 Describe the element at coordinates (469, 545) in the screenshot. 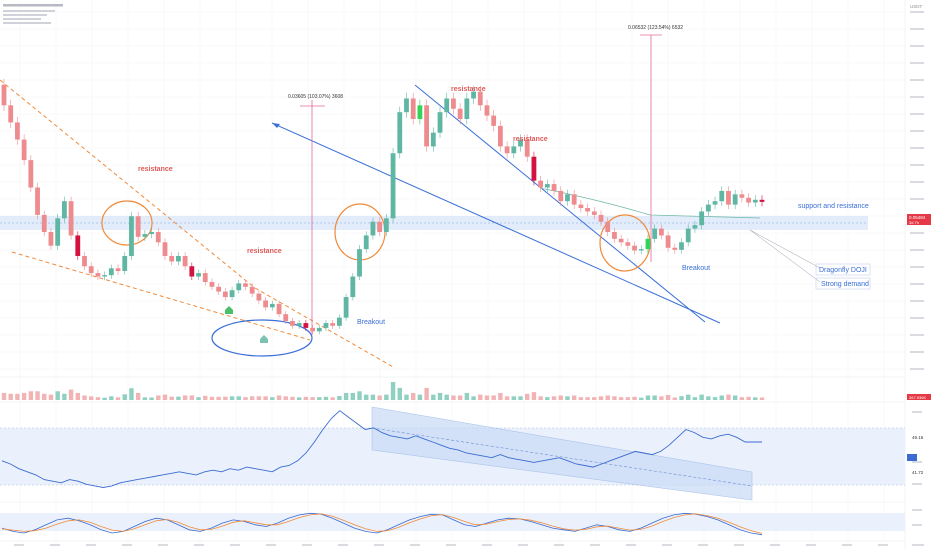

I see `time-axis-ticks` at that location.